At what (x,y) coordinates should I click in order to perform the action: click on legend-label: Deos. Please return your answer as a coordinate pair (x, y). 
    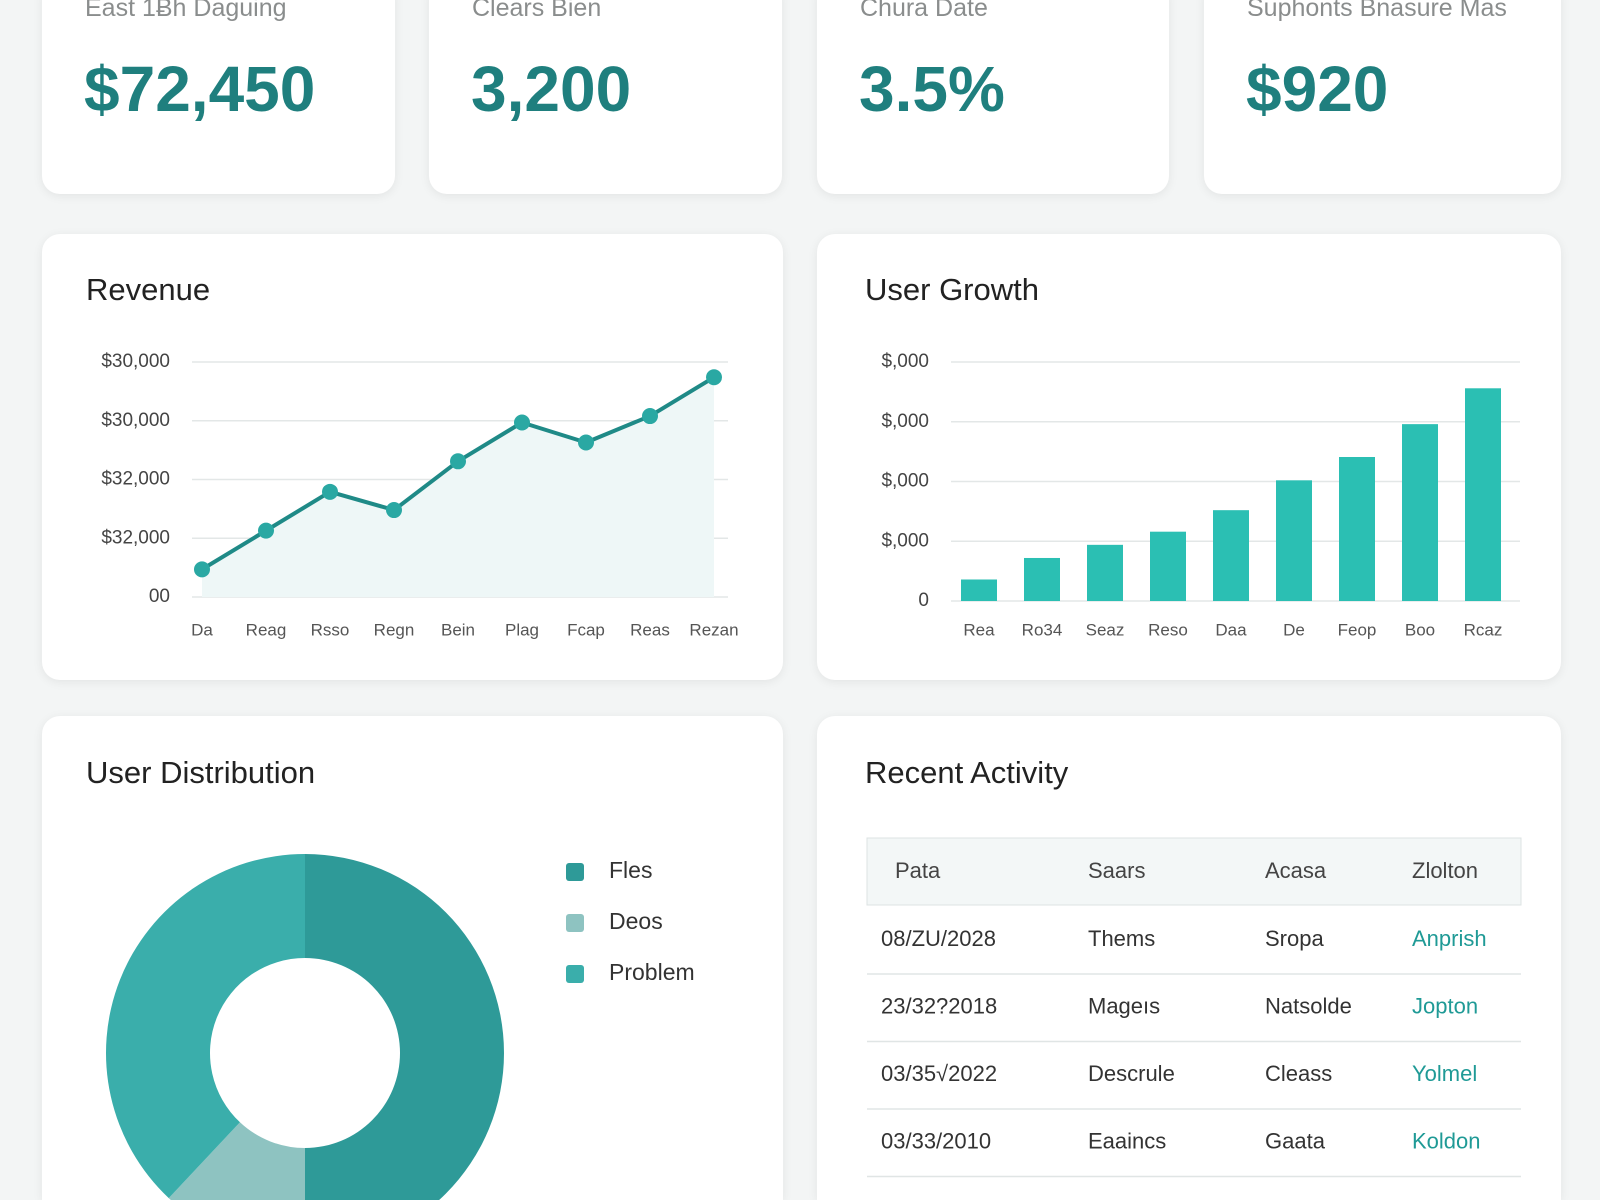
    Looking at the image, I should click on (636, 921).